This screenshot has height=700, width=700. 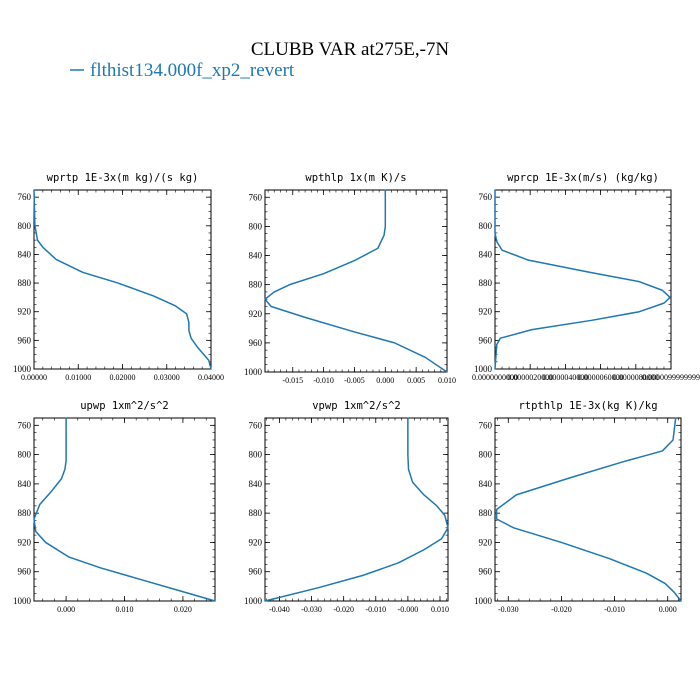 I want to click on minor-ticks-wprcp, so click(x=583, y=279).